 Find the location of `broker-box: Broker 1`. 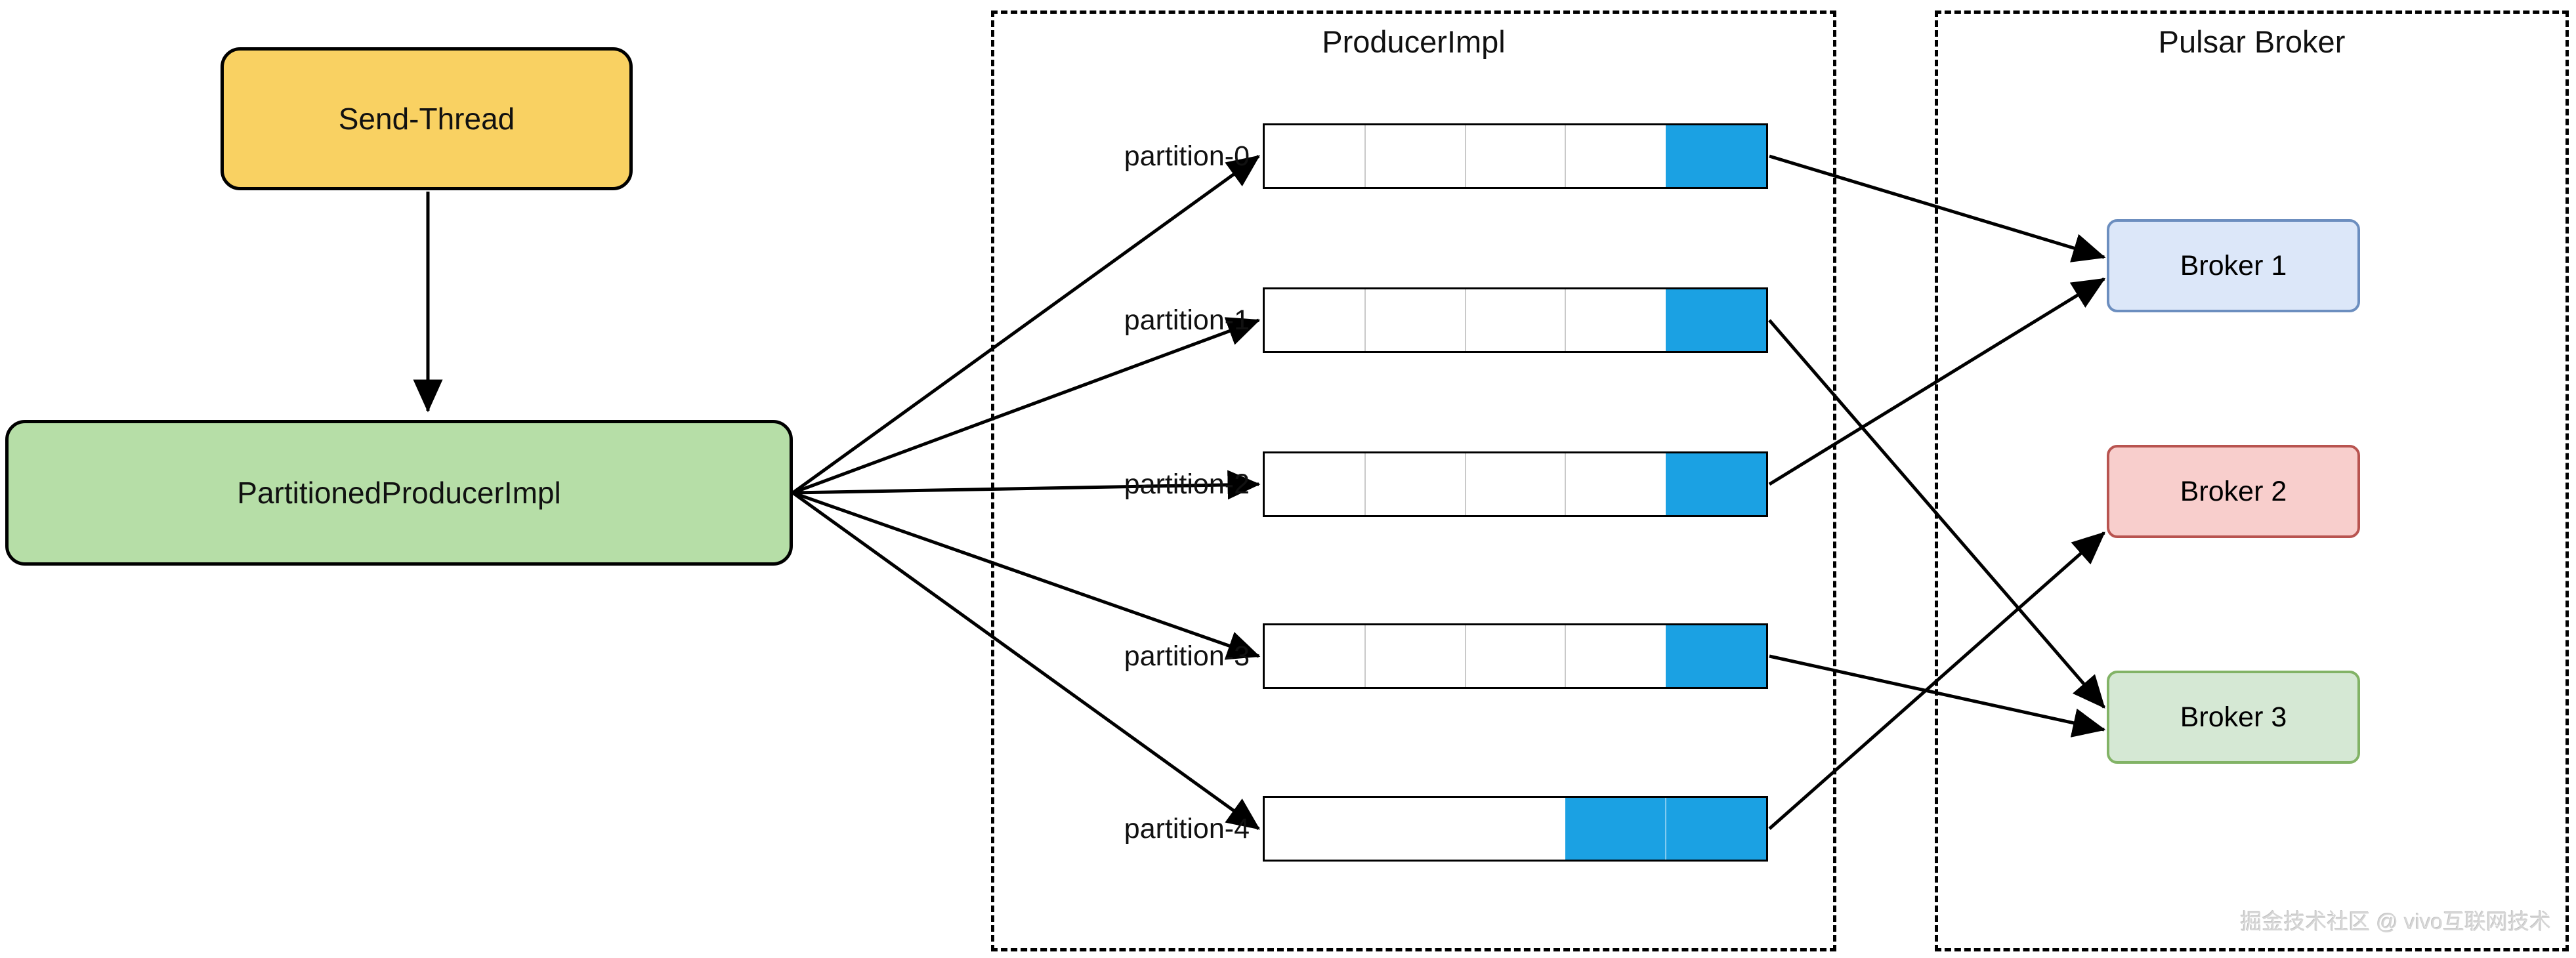

broker-box: Broker 1 is located at coordinates (2233, 265).